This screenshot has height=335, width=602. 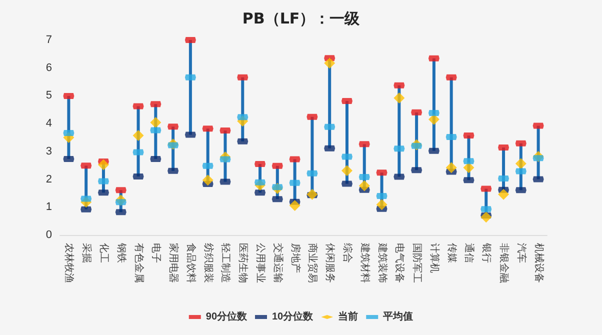 What do you see at coordinates (504, 263) in the screenshot?
I see `x-tick-label: 非银金融` at bounding box center [504, 263].